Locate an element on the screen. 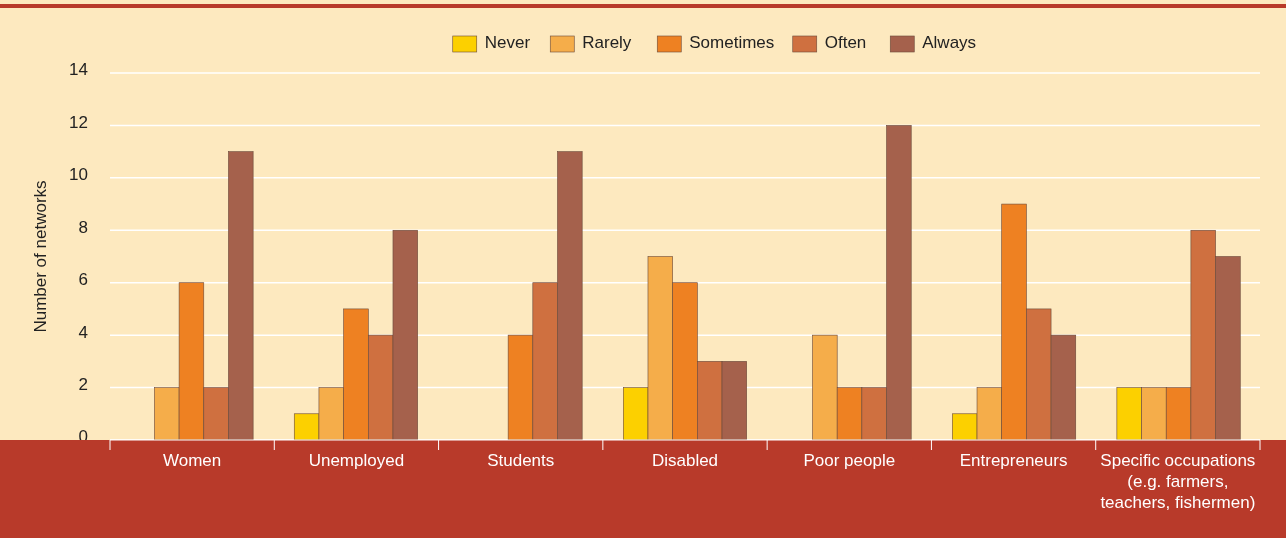 This screenshot has height=538, width=1286. y-tick-label: 4 is located at coordinates (83, 332).